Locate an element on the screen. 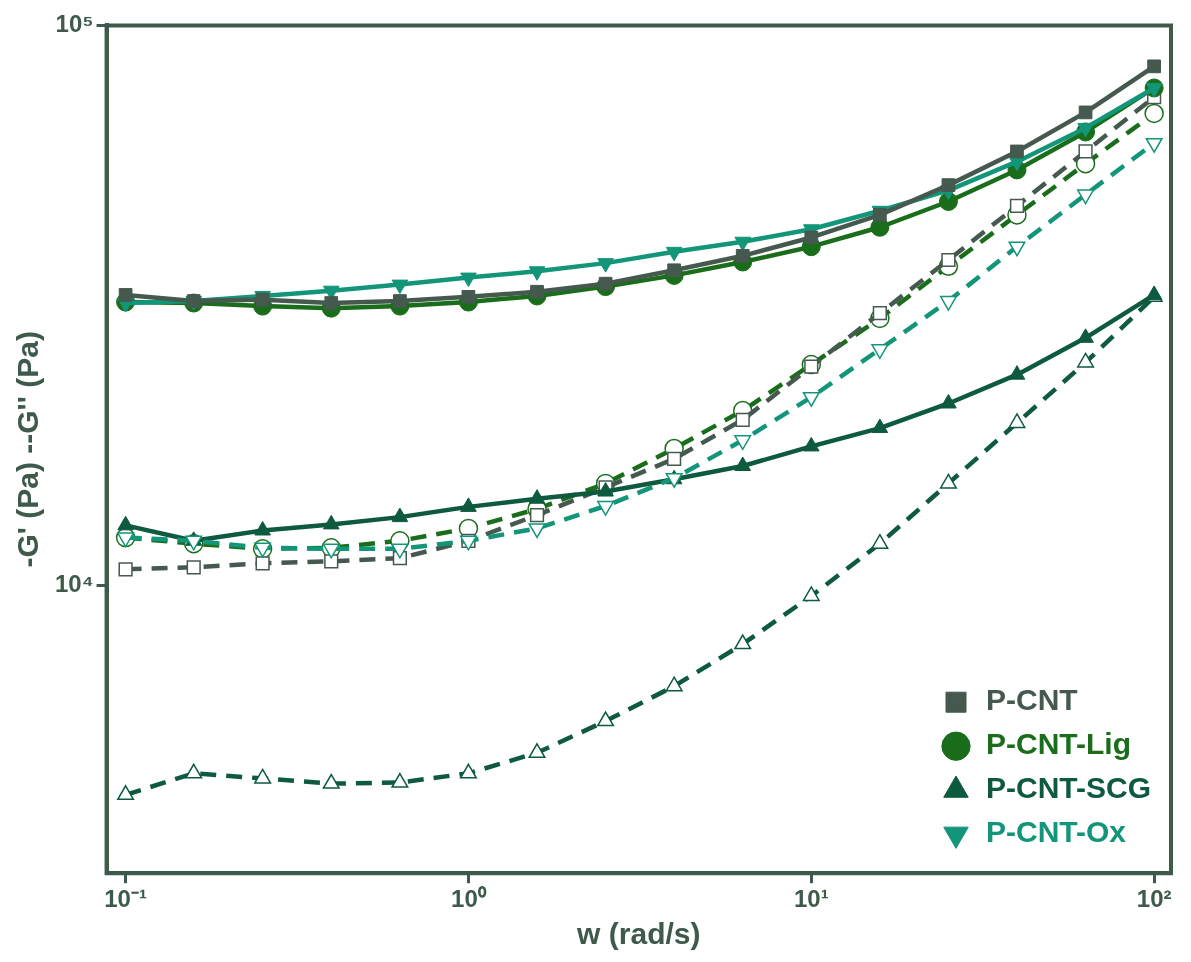 The height and width of the screenshot is (962, 1191). y-tick-label: 10⁴ is located at coordinates (74, 584).